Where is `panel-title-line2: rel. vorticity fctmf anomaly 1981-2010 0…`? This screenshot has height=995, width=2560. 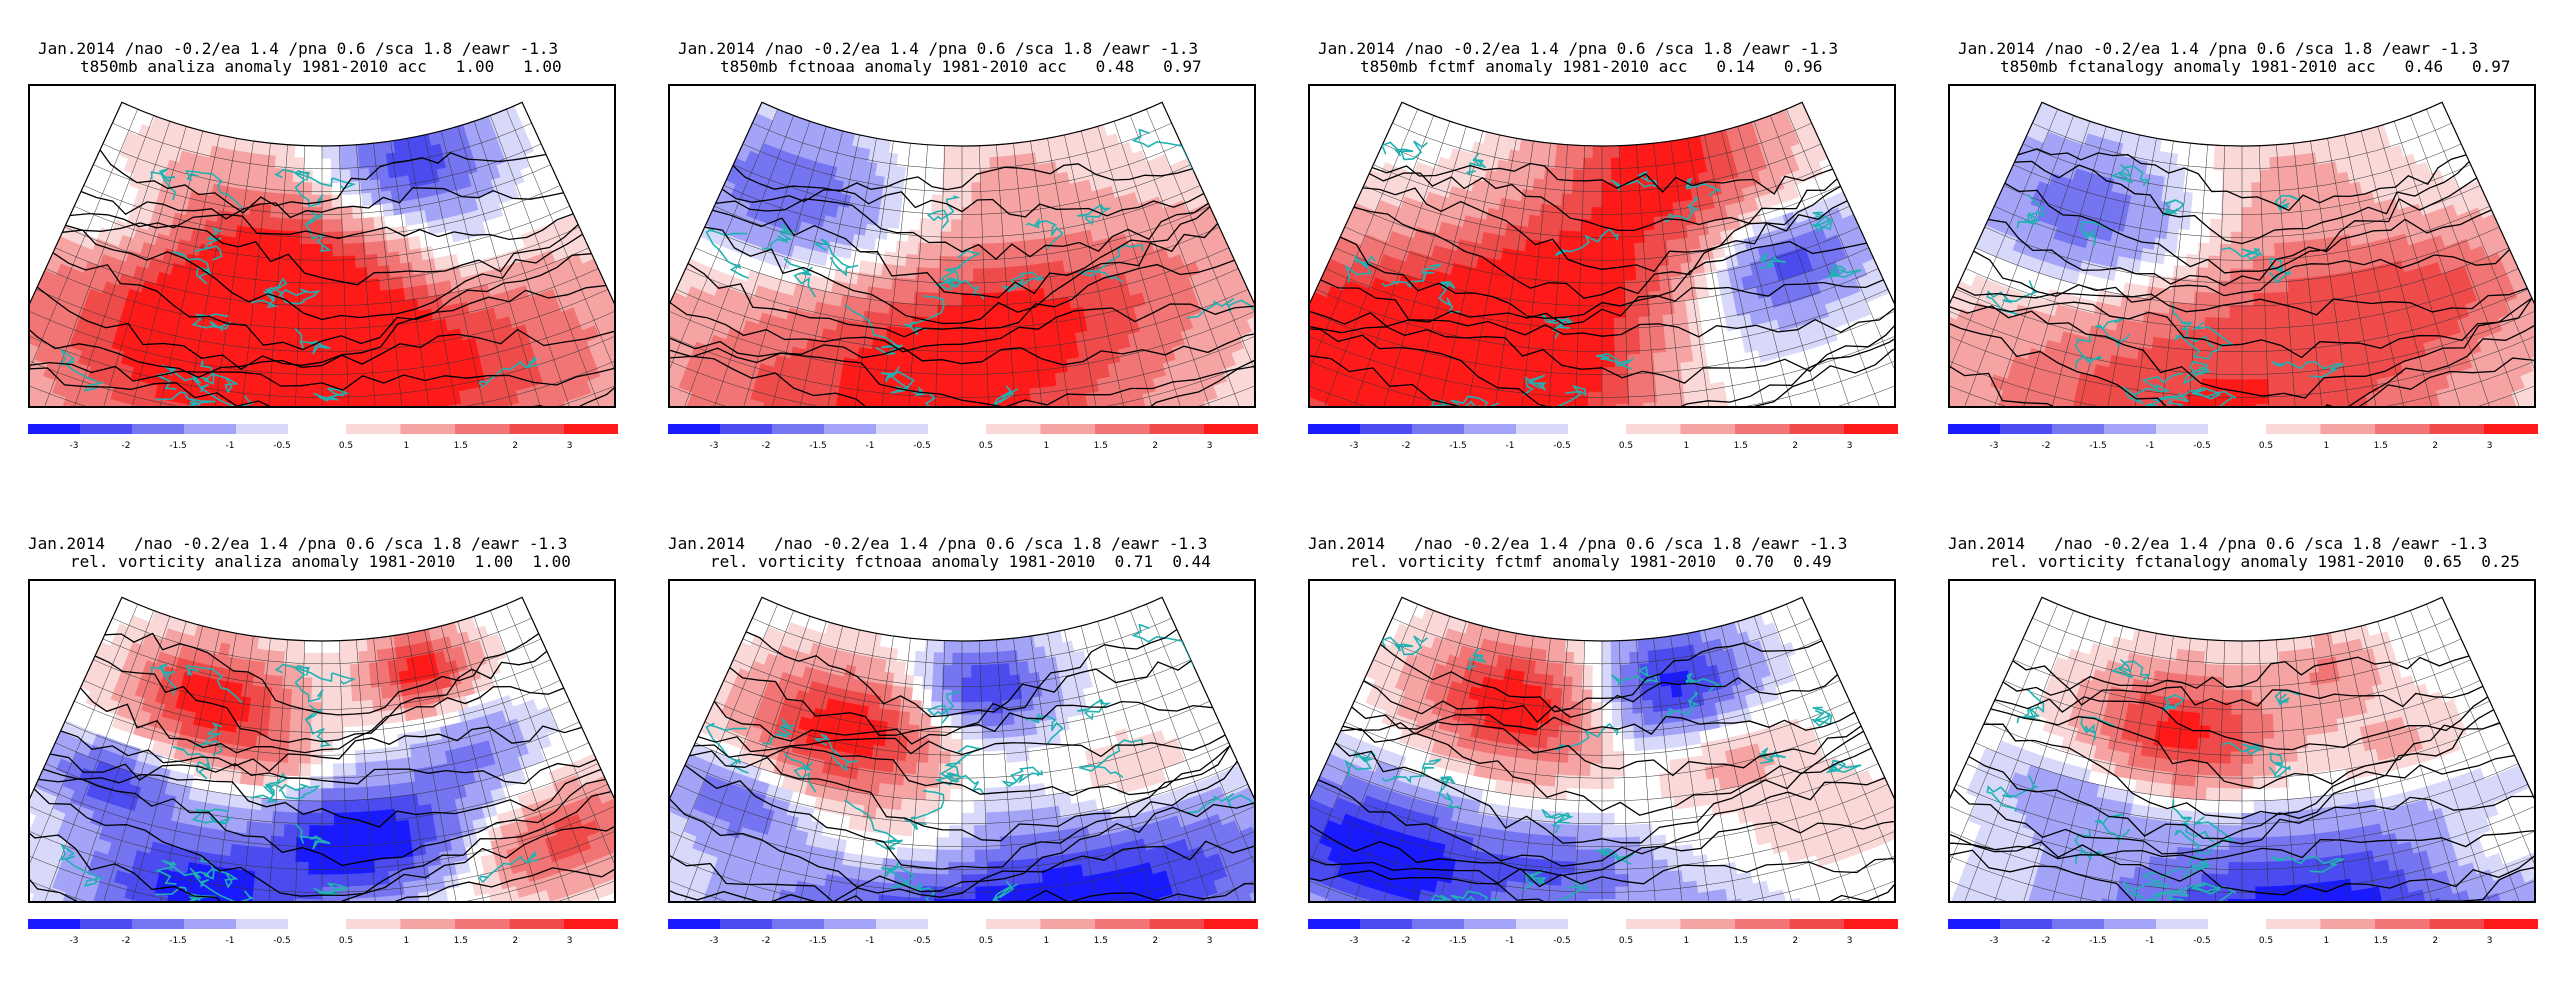
panel-title-line2: rel. vorticity fctmf anomaly 1981-2010 0… is located at coordinates (1591, 561).